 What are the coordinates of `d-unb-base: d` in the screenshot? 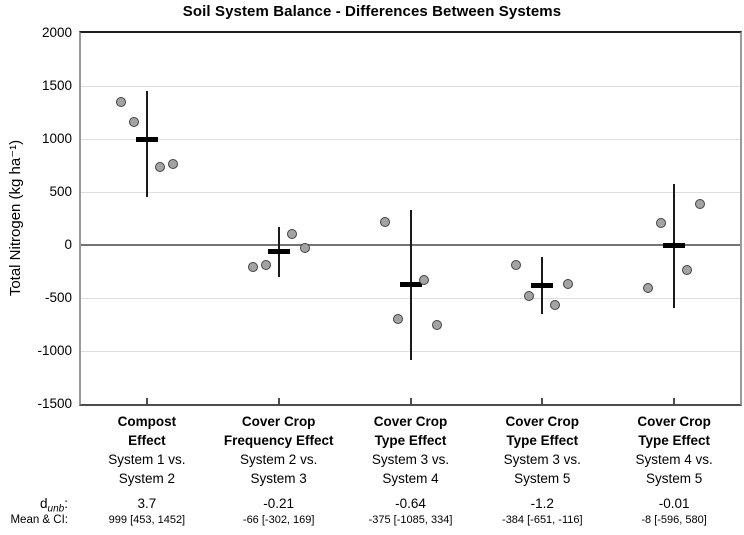 It's located at (44, 503).